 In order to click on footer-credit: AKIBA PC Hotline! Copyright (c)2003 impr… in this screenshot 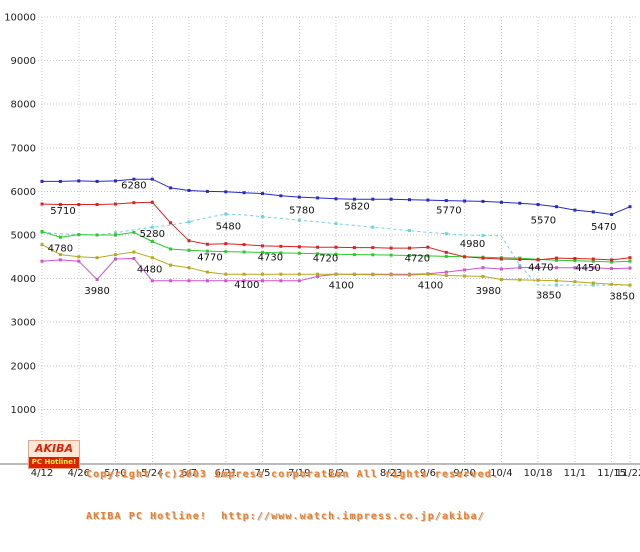, I will do `click(263, 496)`.